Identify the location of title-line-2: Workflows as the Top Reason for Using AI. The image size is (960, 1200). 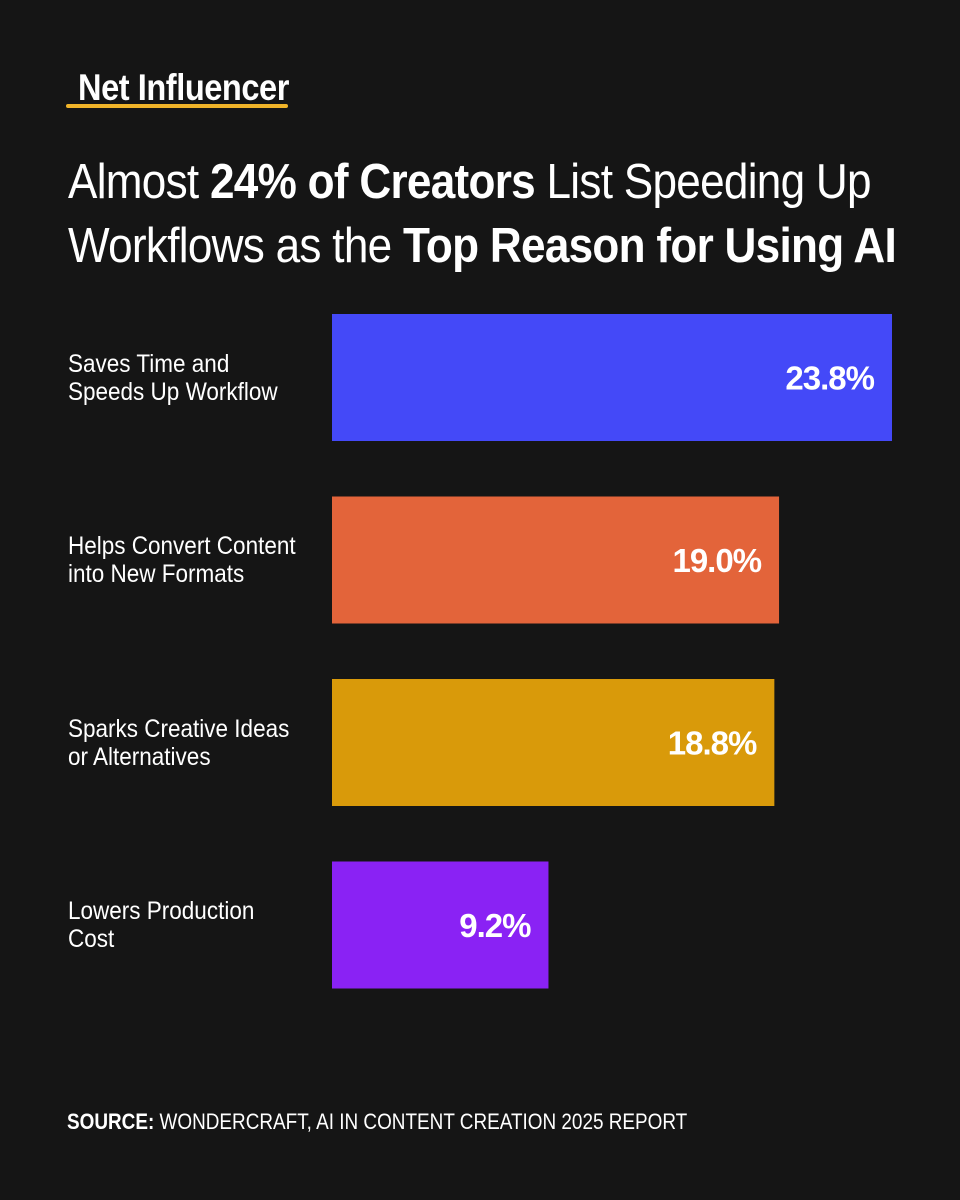
(482, 246).